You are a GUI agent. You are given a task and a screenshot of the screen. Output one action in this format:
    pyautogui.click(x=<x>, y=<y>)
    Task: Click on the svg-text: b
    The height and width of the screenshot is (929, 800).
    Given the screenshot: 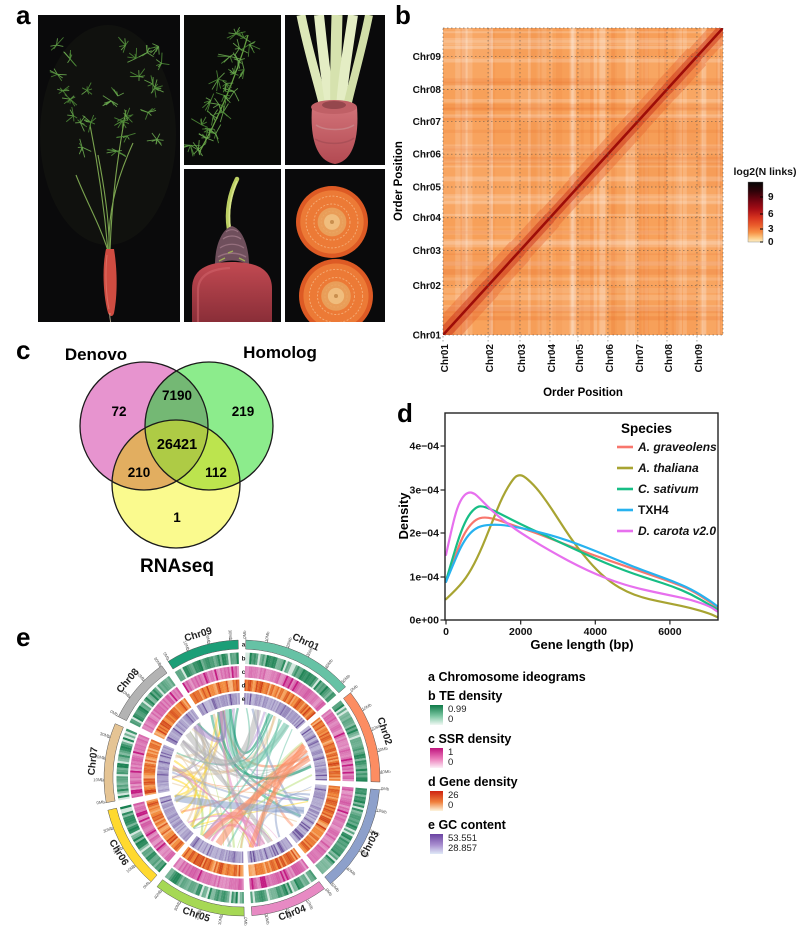 What is the action you would take?
    pyautogui.click(x=244, y=658)
    